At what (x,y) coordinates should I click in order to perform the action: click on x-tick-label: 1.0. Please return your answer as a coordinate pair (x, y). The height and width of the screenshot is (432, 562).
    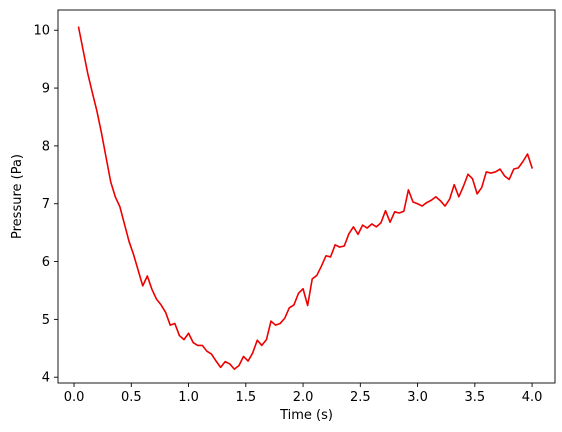
    Looking at the image, I should click on (188, 397).